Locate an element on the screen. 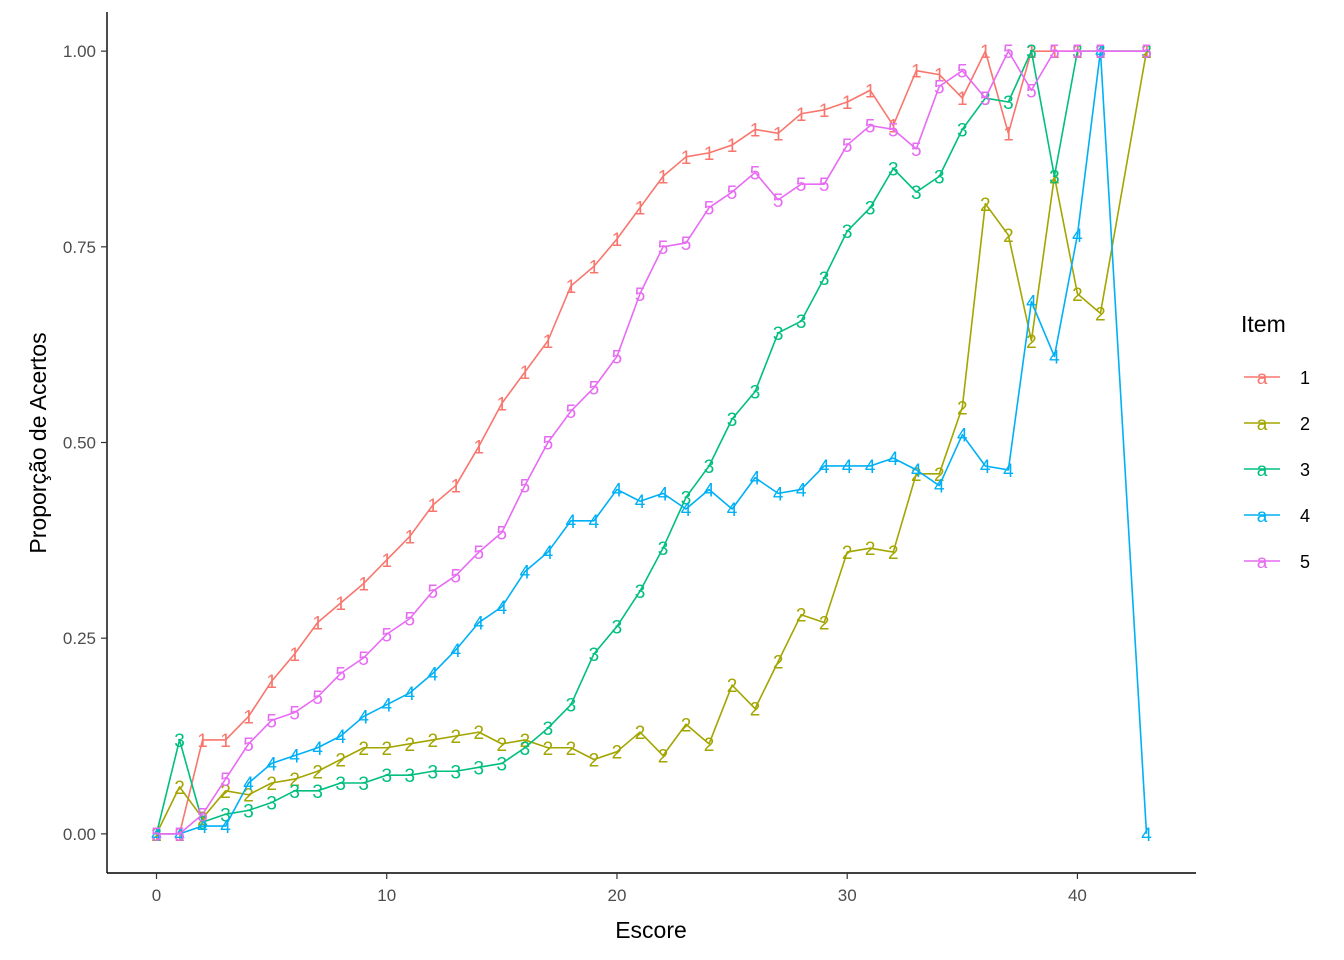 Image resolution: width=1344 pixels, height=960 pixels. x-tick-label: 0 is located at coordinates (156, 895).